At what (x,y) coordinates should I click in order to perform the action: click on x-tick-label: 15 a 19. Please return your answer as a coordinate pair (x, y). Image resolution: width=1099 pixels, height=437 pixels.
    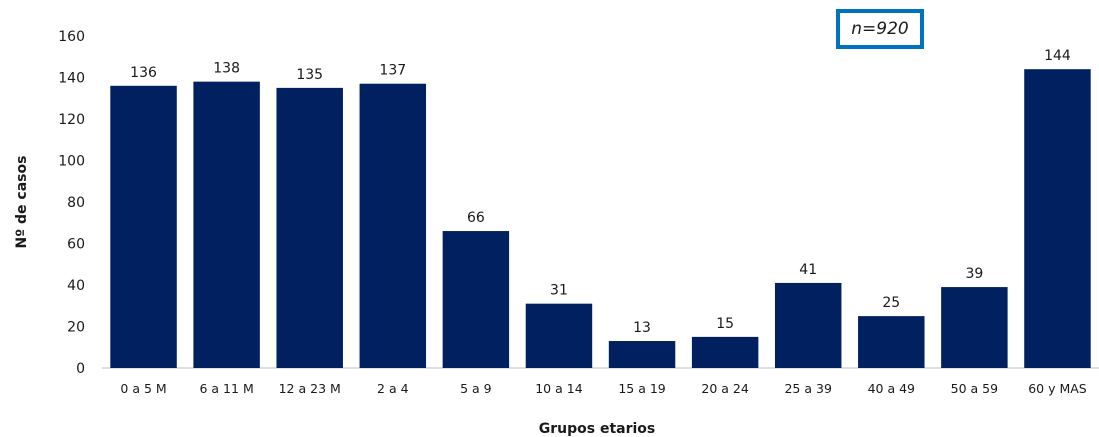
    Looking at the image, I should click on (641, 388).